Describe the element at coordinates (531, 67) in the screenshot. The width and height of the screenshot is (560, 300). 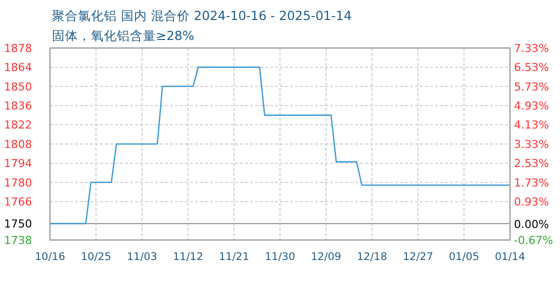
I see `y2-tick-label: 6.53%` at that location.